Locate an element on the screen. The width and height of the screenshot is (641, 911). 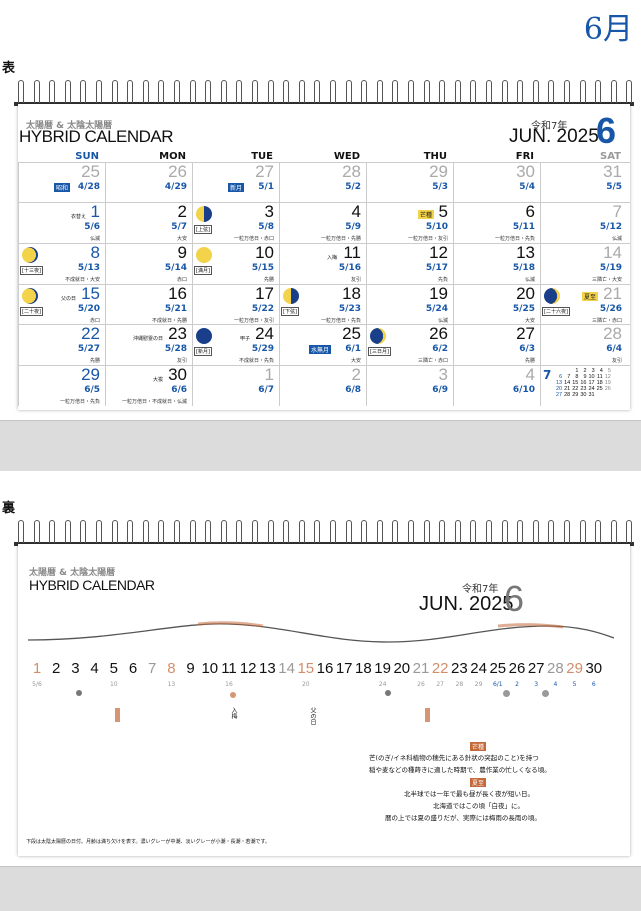
event-label: 衣替え is located at coordinates (78, 217).